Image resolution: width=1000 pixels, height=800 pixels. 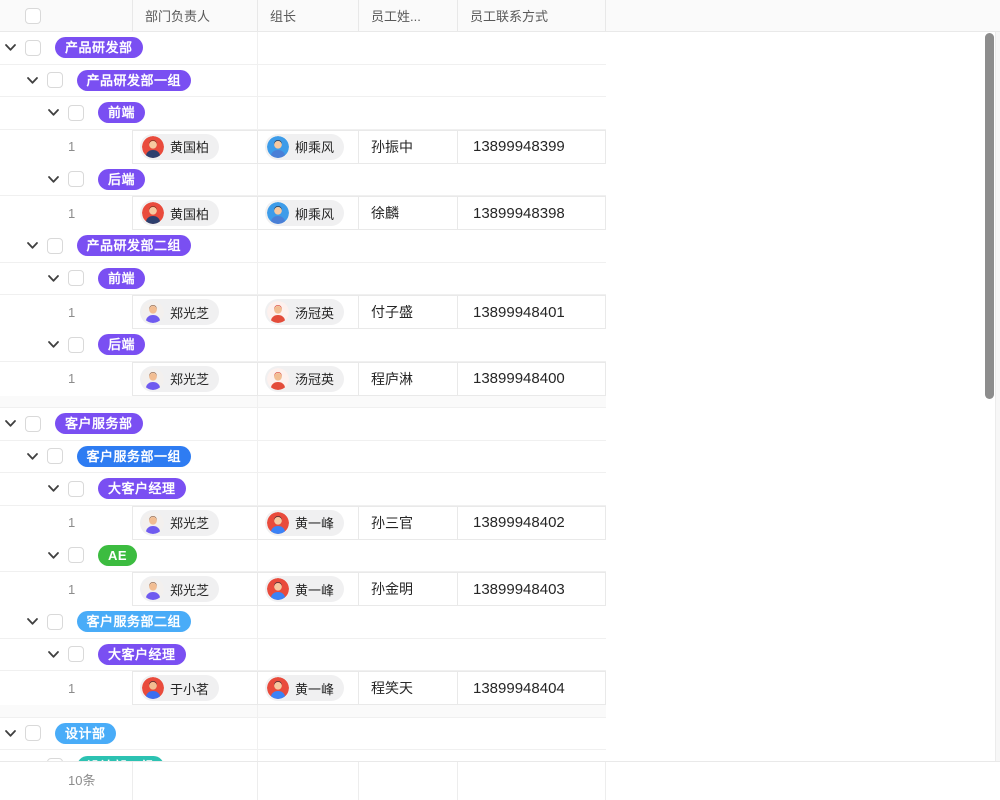 What do you see at coordinates (153, 688) in the screenshot?
I see `avatar-yu-xiaoming` at bounding box center [153, 688].